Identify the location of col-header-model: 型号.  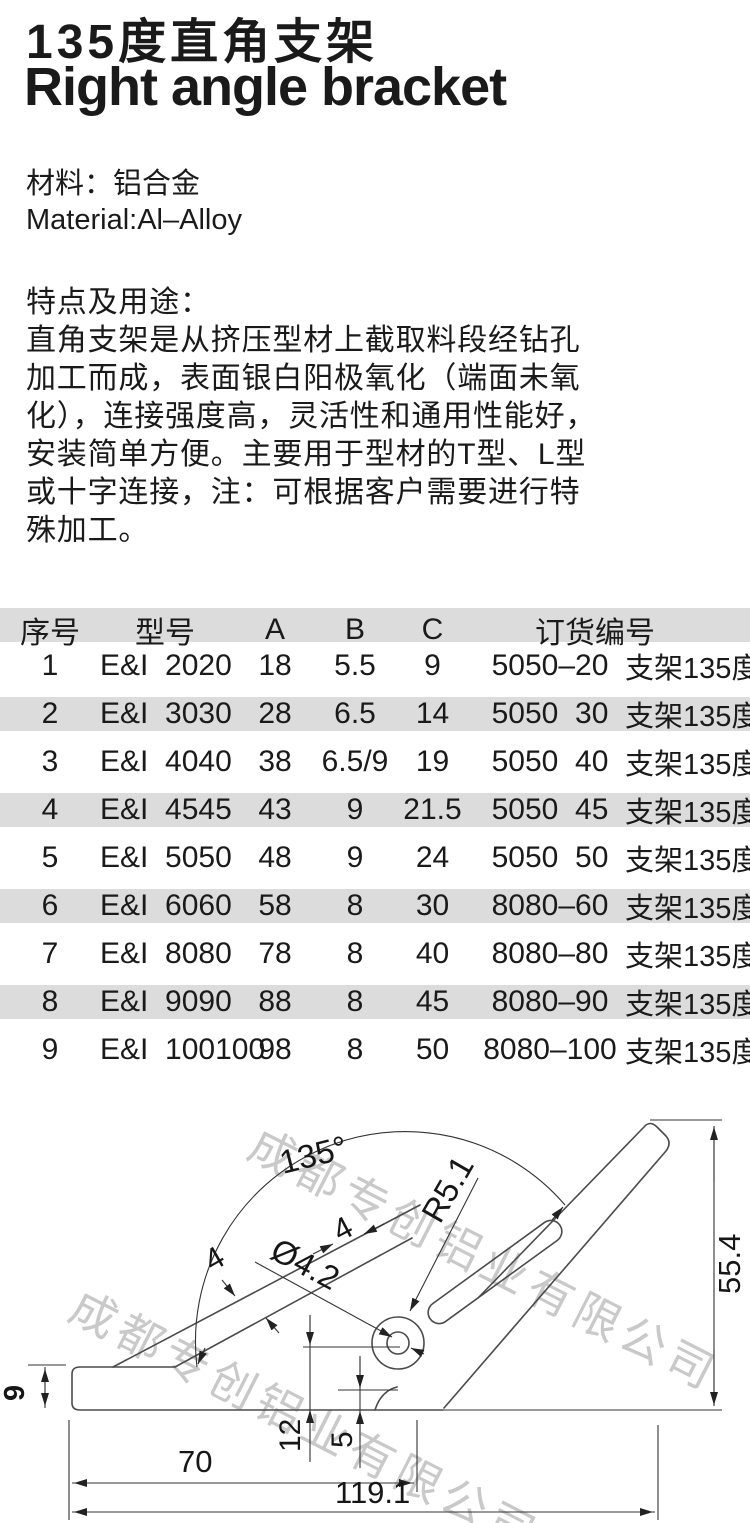
(165, 633).